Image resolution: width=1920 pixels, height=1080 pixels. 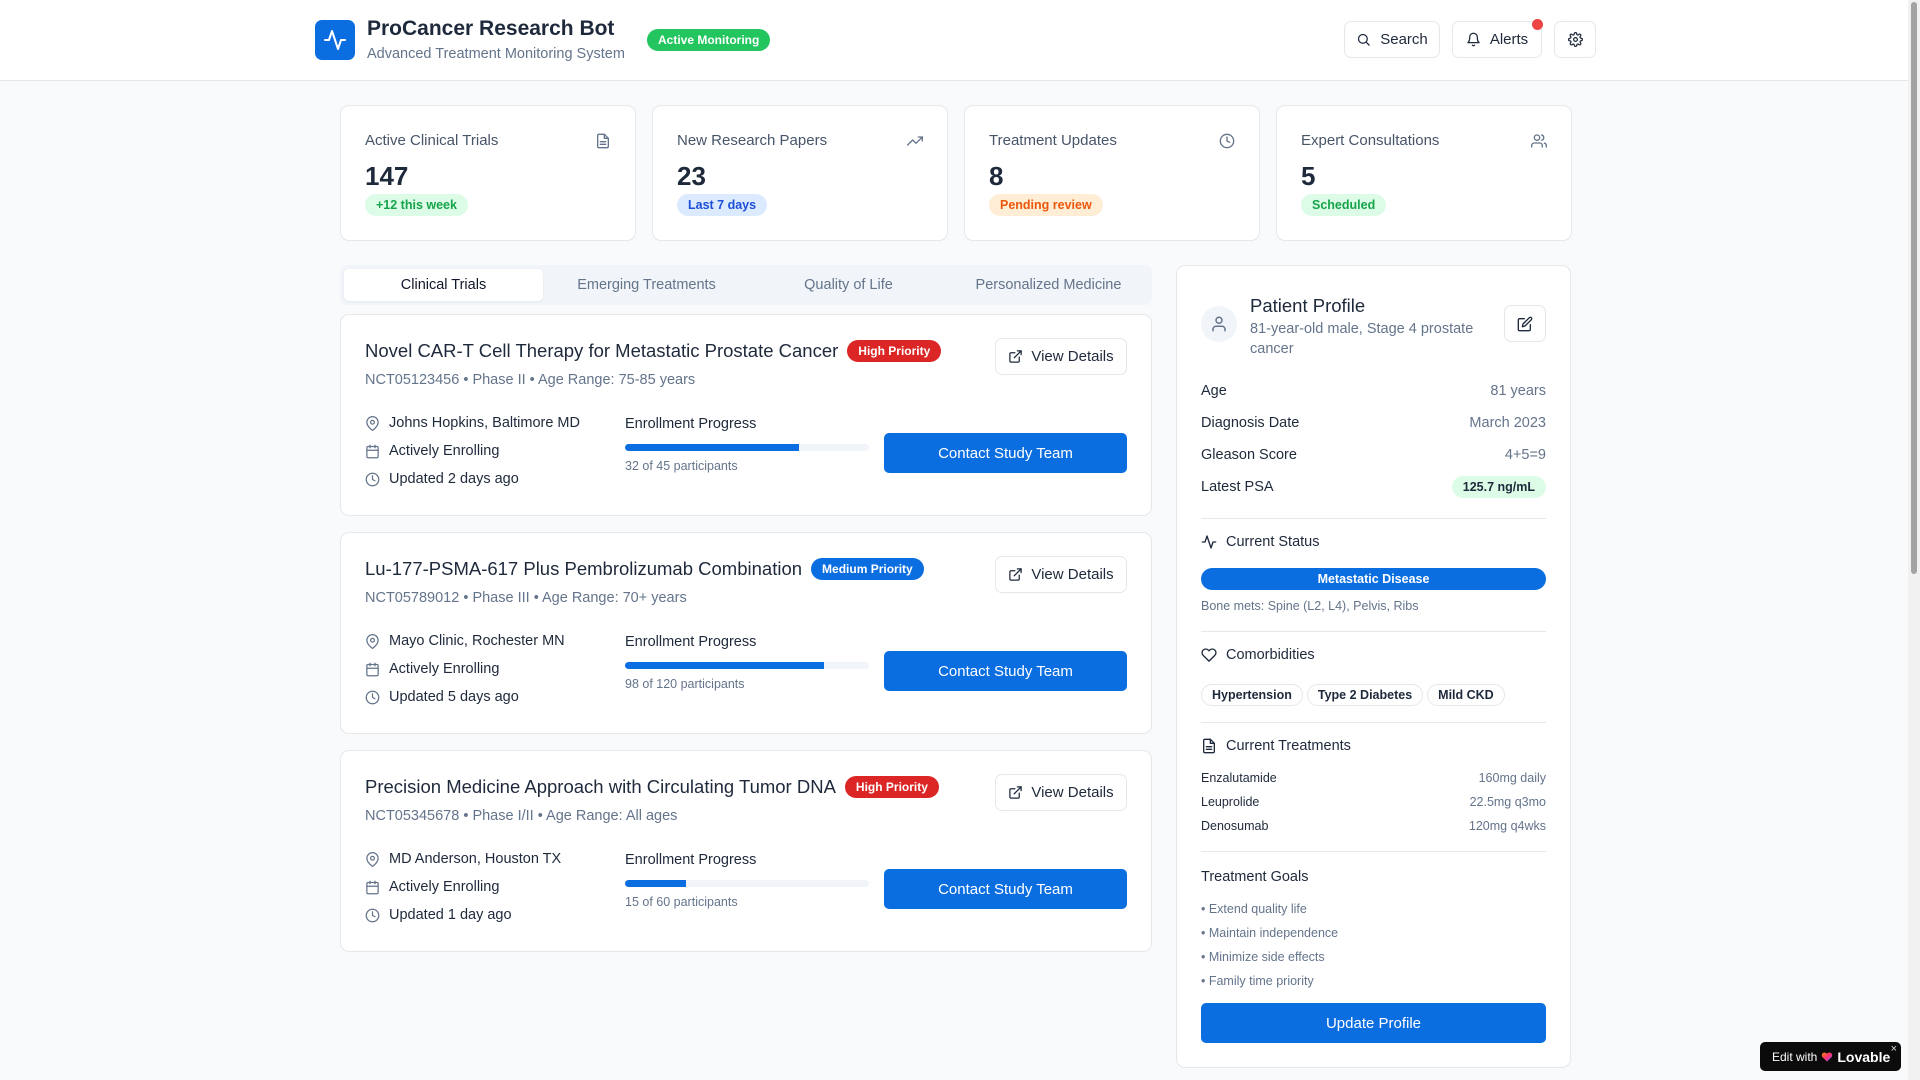 I want to click on section-heading-text: Current Treatments, so click(x=1288, y=746).